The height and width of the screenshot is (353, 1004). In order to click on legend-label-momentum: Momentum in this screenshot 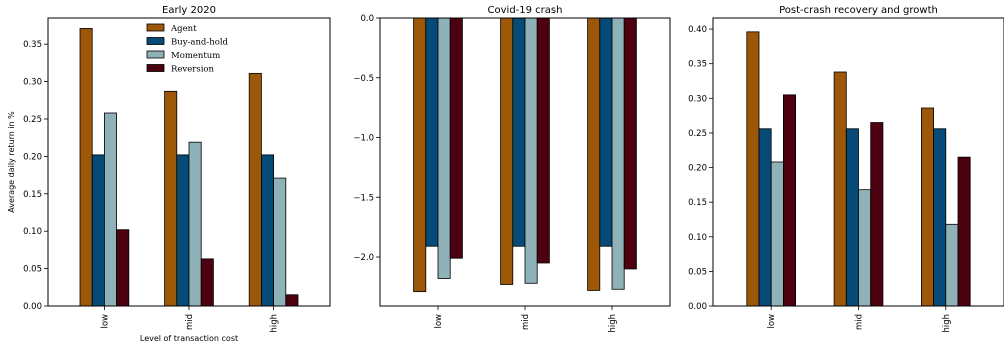, I will do `click(195, 56)`.